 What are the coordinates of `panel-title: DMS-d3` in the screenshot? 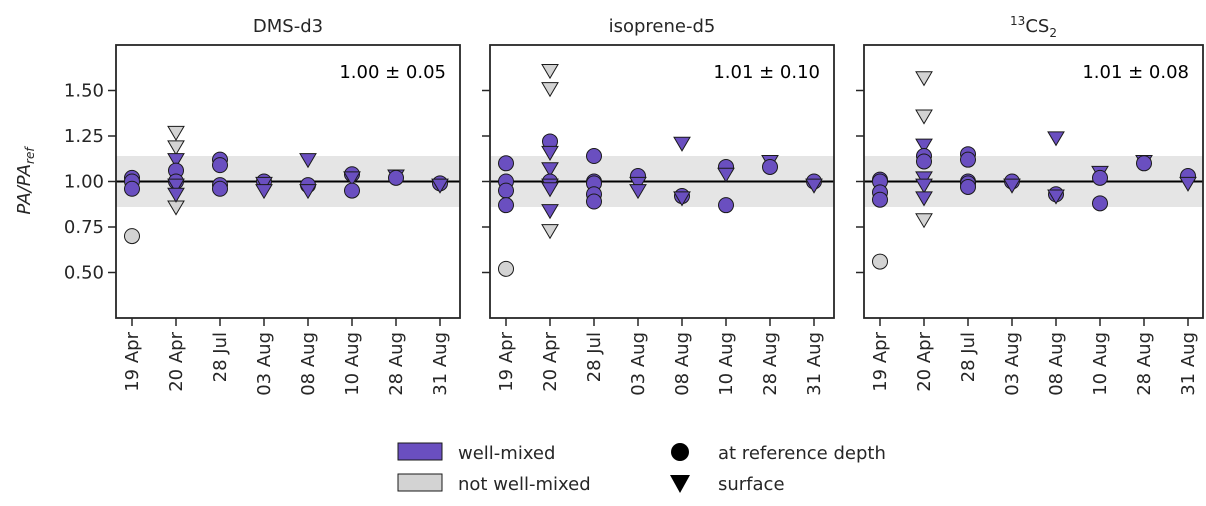 It's located at (288, 26).